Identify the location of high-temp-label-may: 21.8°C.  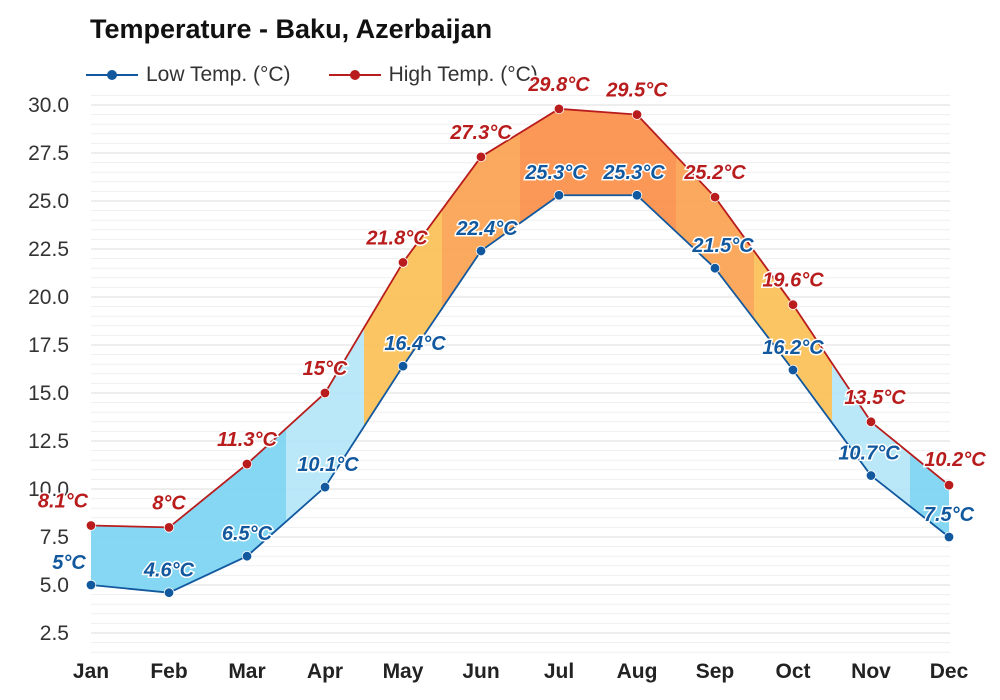
(396, 238).